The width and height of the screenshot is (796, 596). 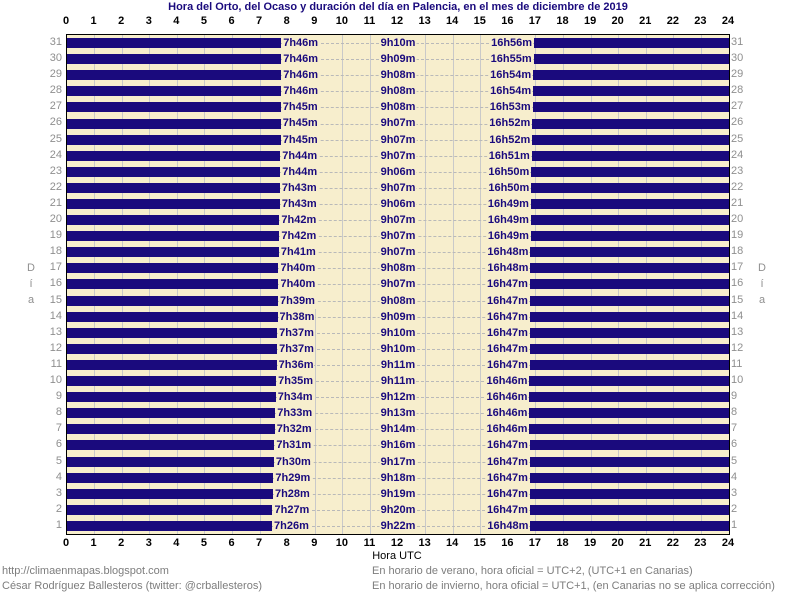 What do you see at coordinates (397, 556) in the screenshot?
I see `x-axis-label: Hora UTC` at bounding box center [397, 556].